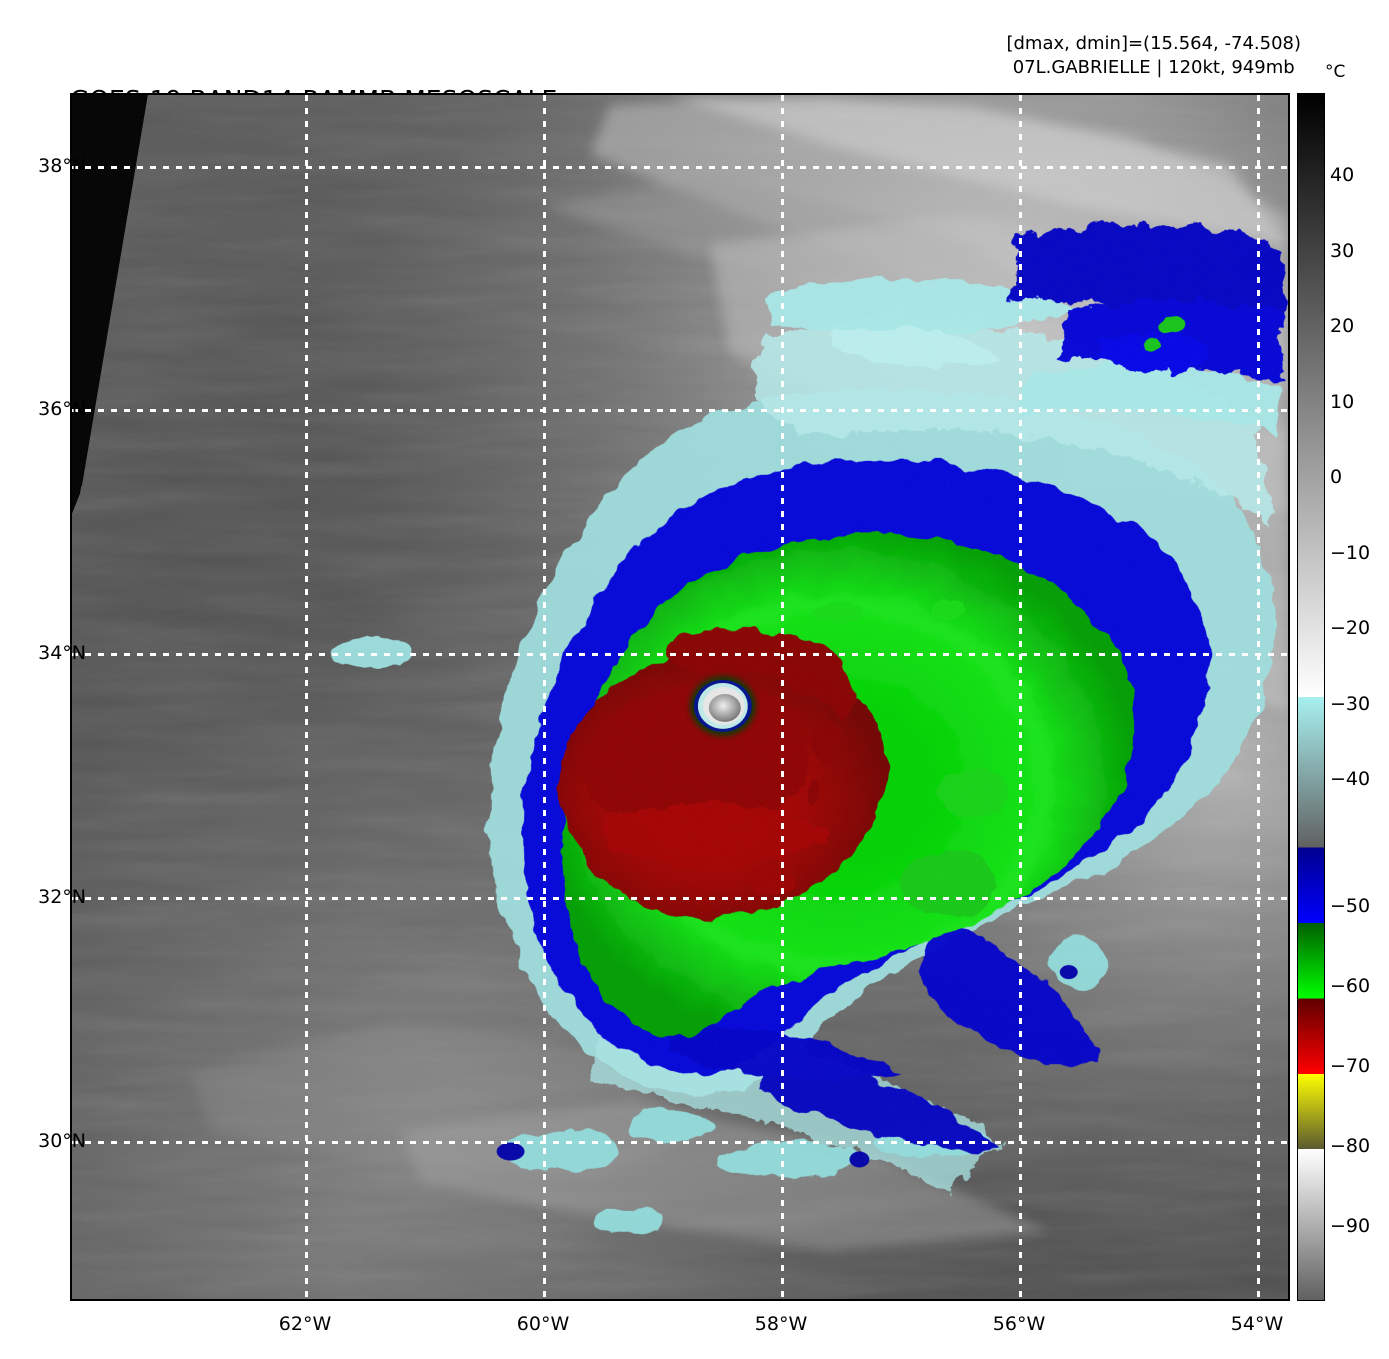  Describe the element at coordinates (1350, 779) in the screenshot. I see `cbtick-m40: −40` at that location.